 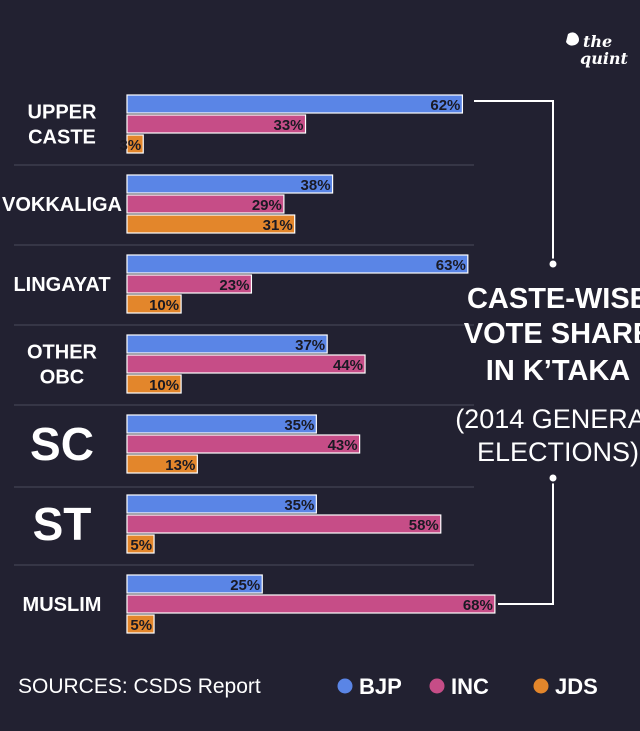 I want to click on value-label-bjp: 38%, so click(x=316, y=185).